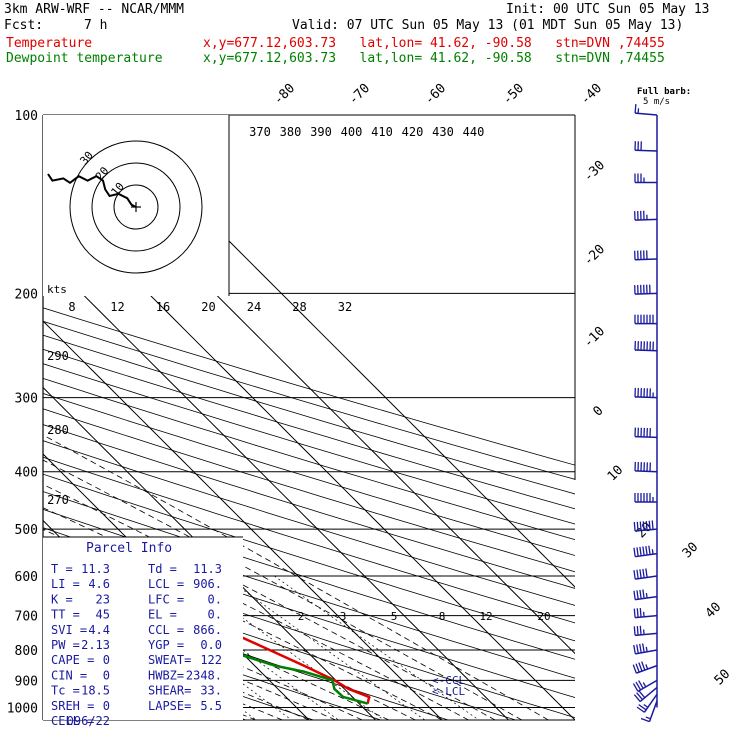 The width and height of the screenshot is (740, 740). What do you see at coordinates (103, 615) in the screenshot?
I see `parcel-info-cell: 45` at bounding box center [103, 615].